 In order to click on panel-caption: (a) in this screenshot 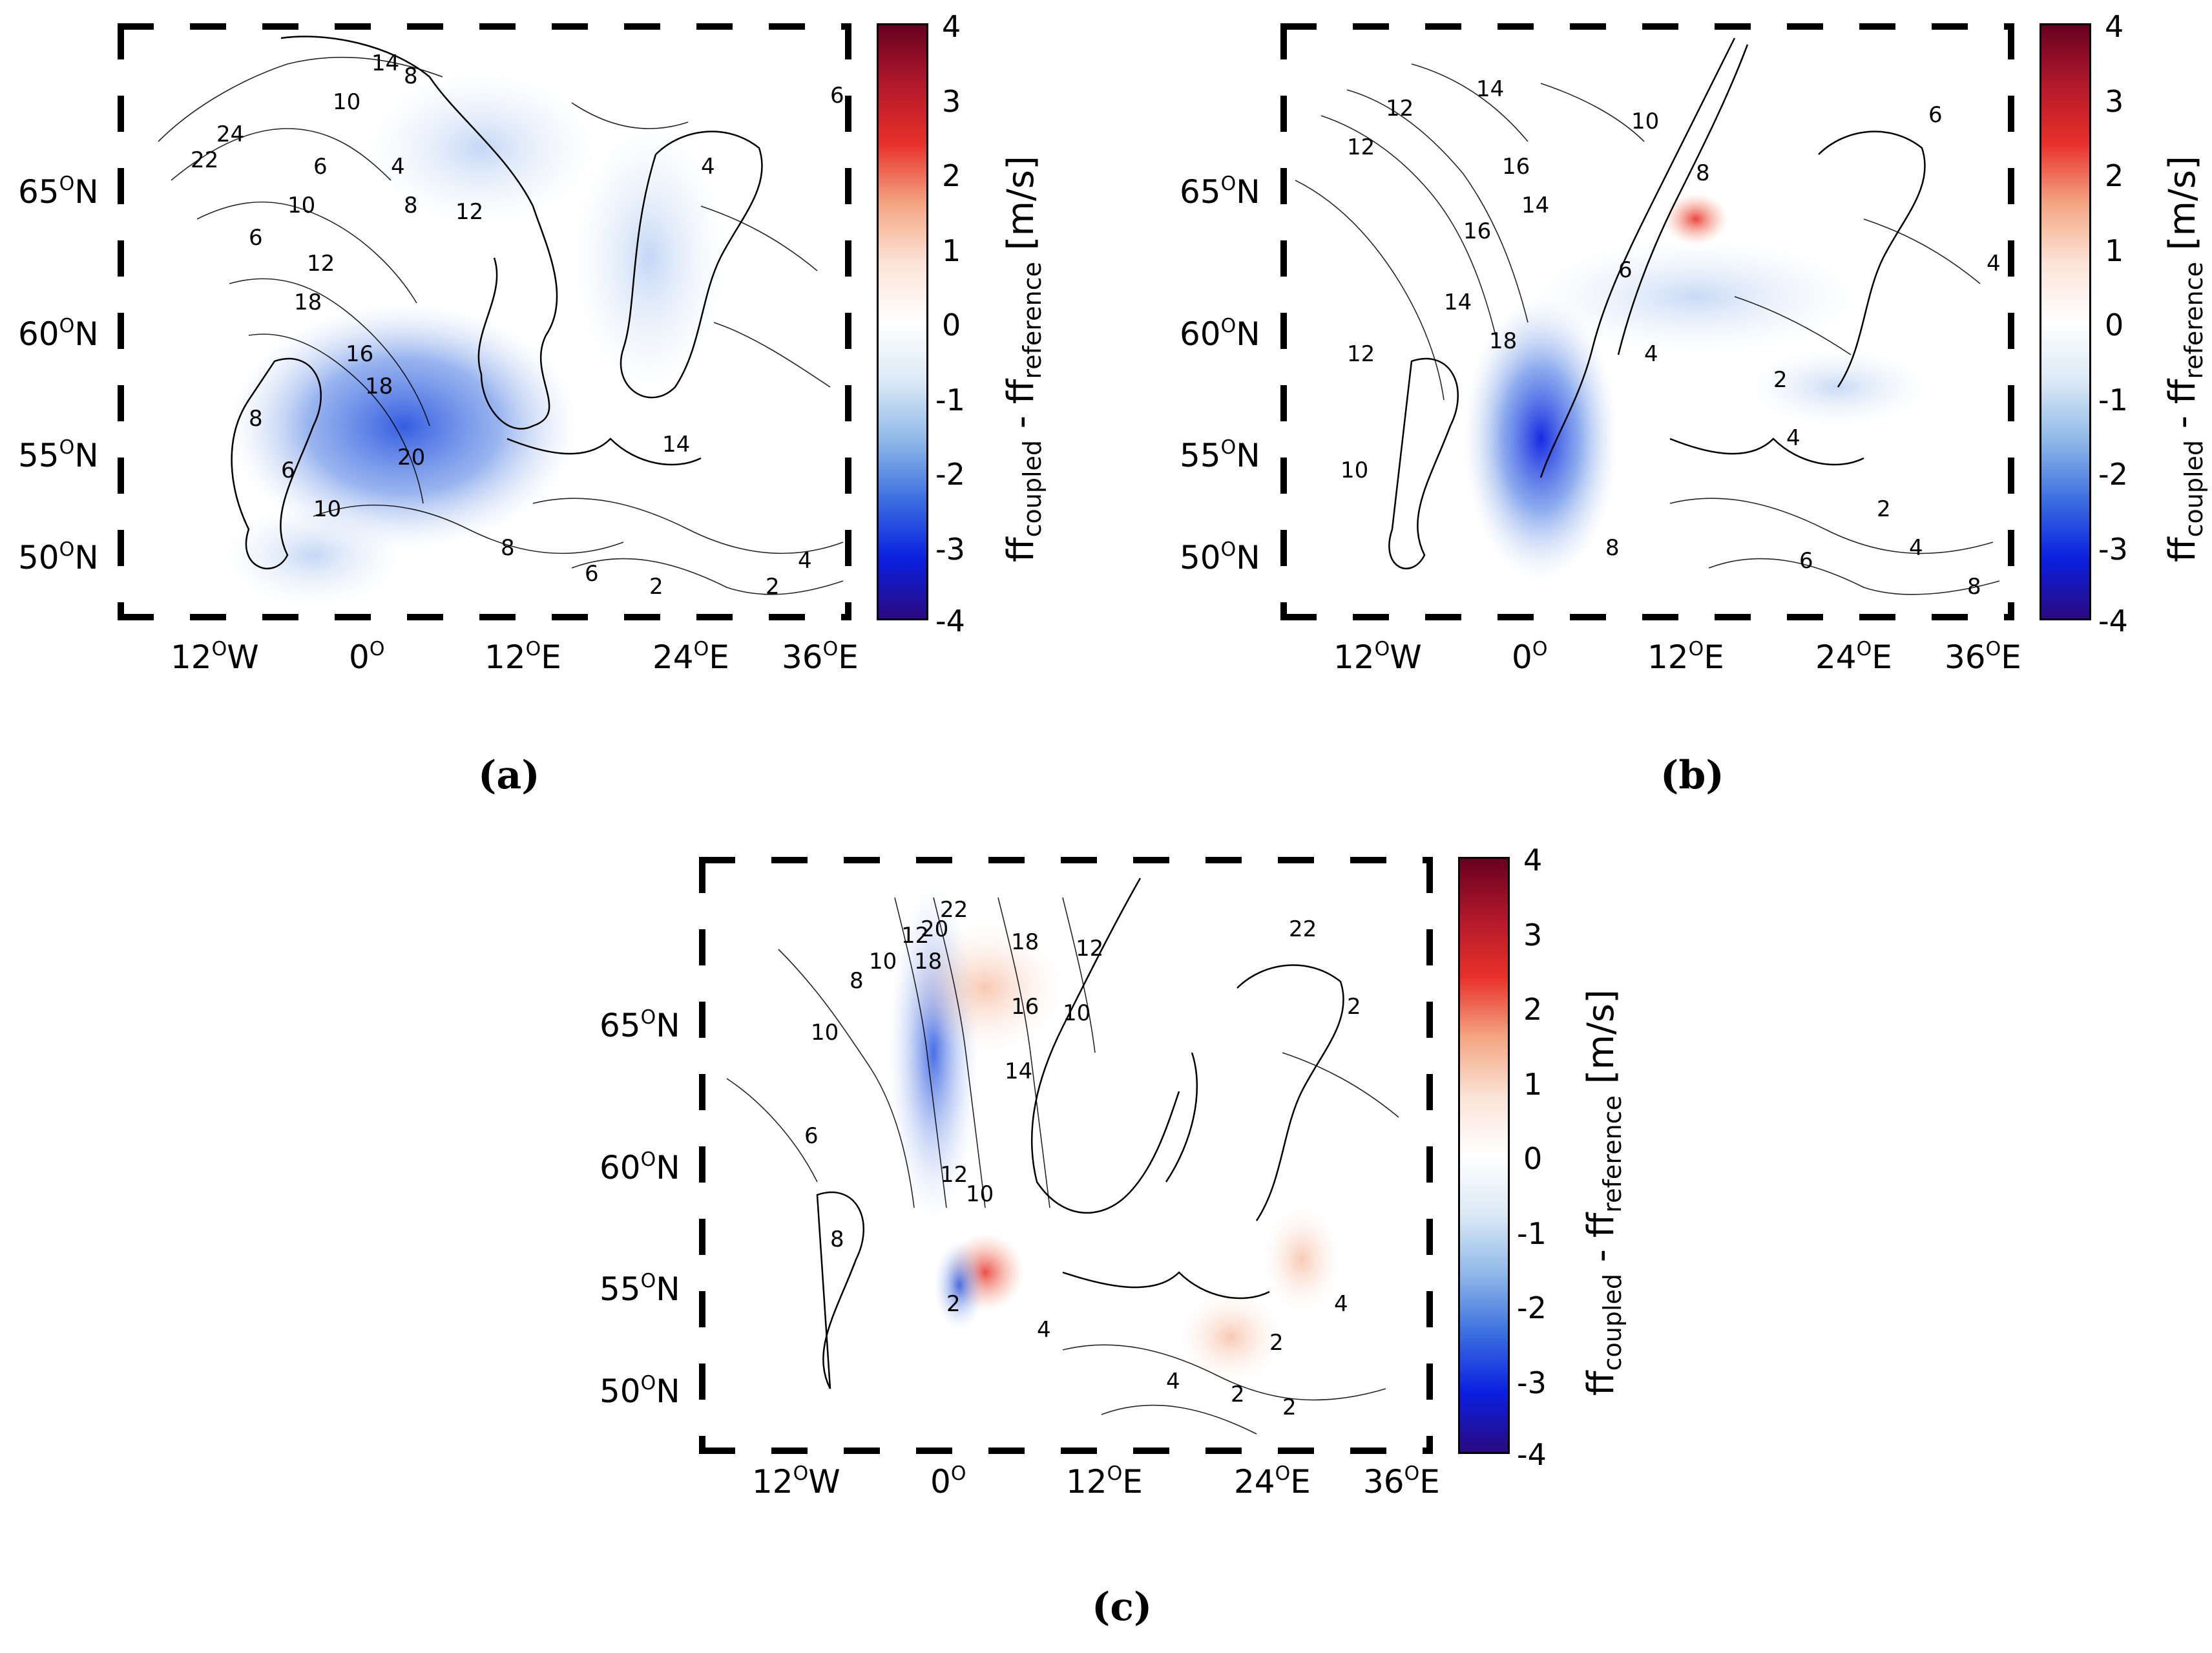, I will do `click(509, 775)`.